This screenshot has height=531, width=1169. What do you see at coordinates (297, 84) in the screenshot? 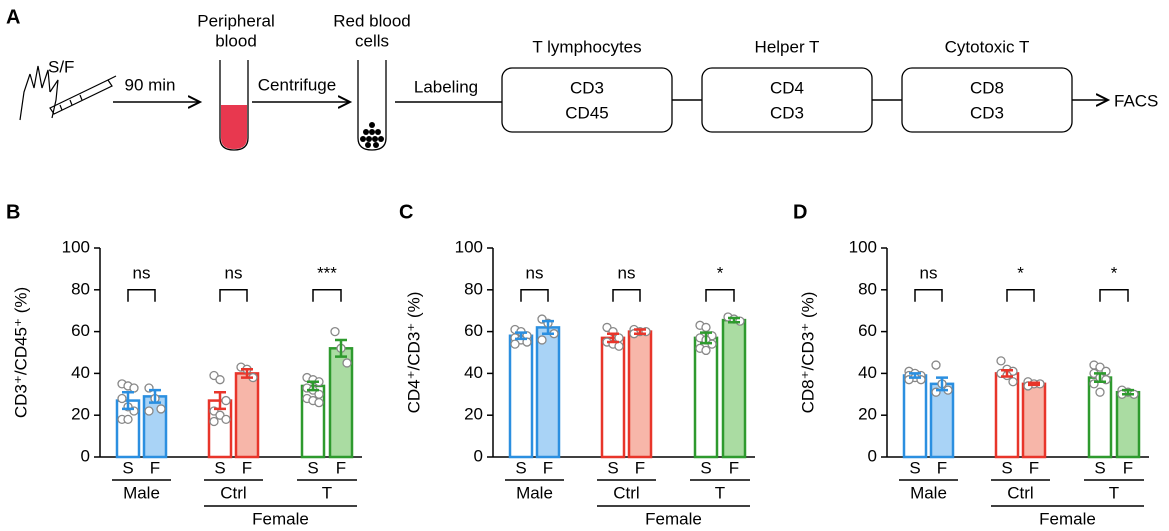
I see `step-label: Centrifuge` at bounding box center [297, 84].